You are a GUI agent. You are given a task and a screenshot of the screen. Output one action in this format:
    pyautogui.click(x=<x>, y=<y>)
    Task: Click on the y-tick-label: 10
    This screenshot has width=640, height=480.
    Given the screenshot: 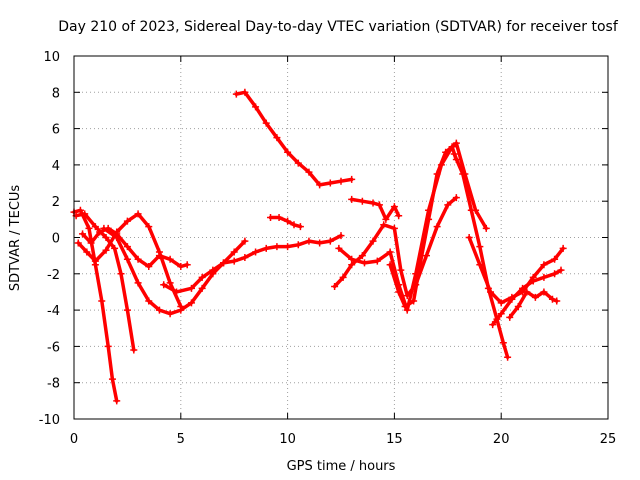 What is the action you would take?
    pyautogui.click(x=51, y=57)
    